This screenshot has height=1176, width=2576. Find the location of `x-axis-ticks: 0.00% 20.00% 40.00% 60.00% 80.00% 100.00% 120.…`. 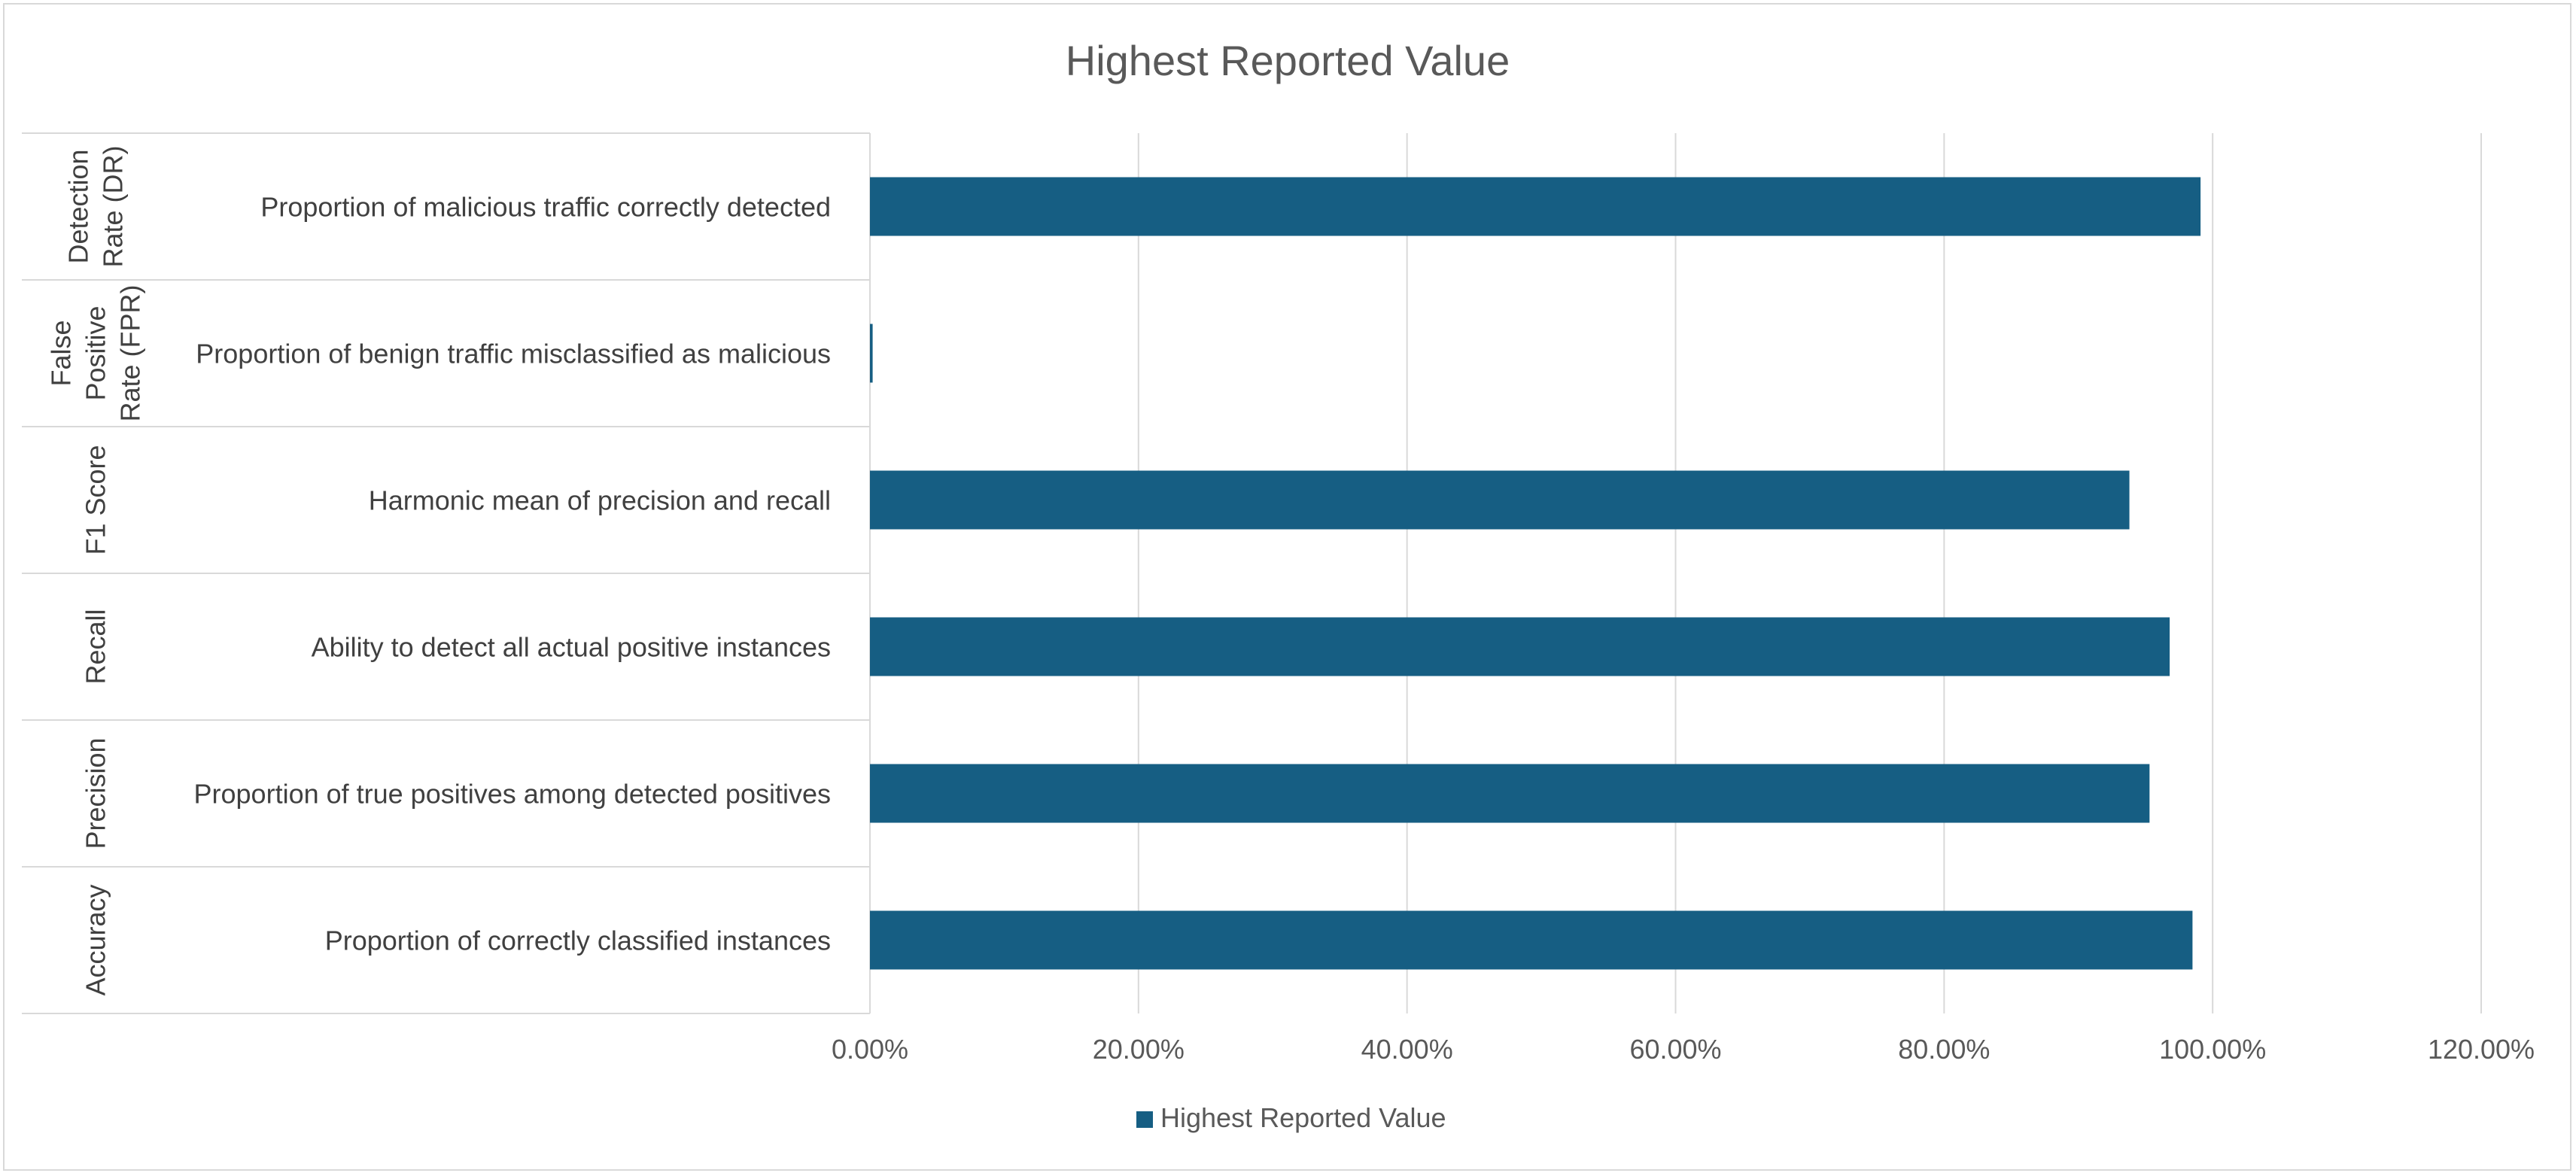

x-axis-ticks: 0.00% 20.00% 40.00% 60.00% 80.00% 100.00% 120.… is located at coordinates (1684, 1049).